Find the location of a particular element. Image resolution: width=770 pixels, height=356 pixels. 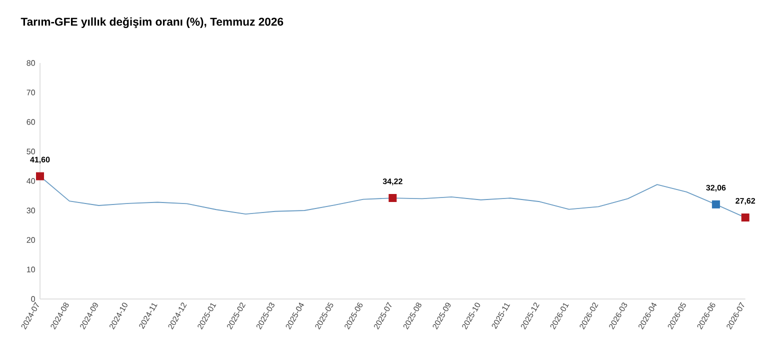

y-tick-label: 30 is located at coordinates (30, 211).